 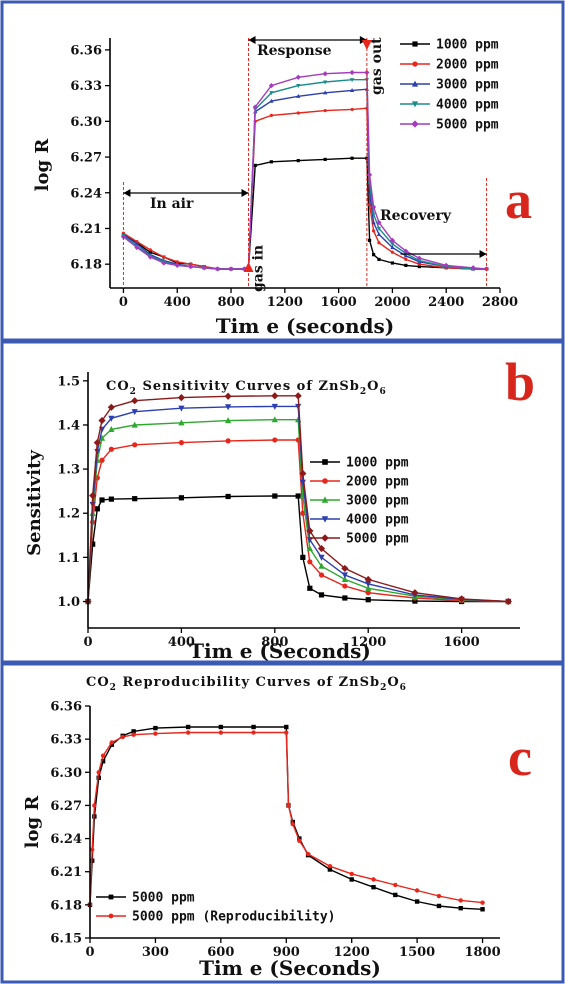 What do you see at coordinates (285, 302) in the screenshot?
I see `x-tick-label: 1200` at bounding box center [285, 302].